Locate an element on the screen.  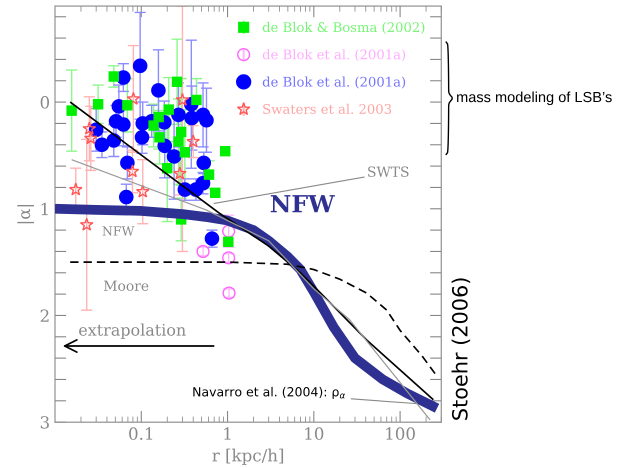
legend-label: de Blok & Bosma (2002) is located at coordinates (343, 28).